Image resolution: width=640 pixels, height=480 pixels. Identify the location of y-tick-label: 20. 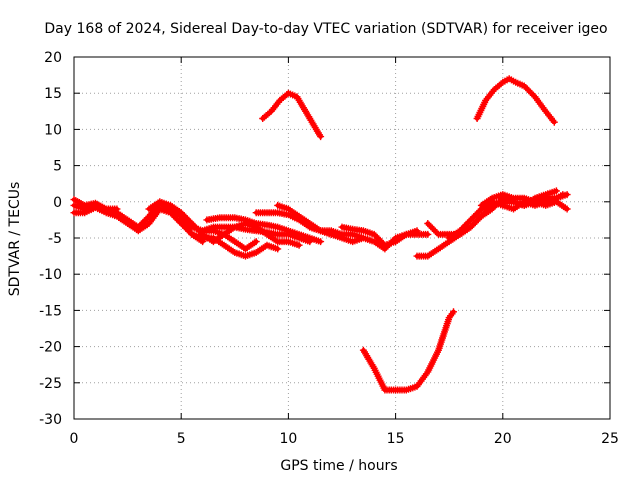
(53, 58).